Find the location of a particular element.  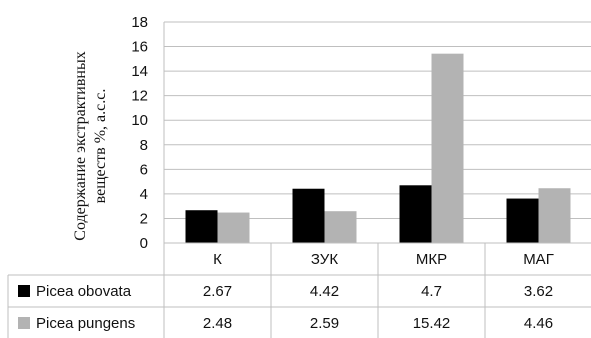

table-value: 4.7 is located at coordinates (431, 291).